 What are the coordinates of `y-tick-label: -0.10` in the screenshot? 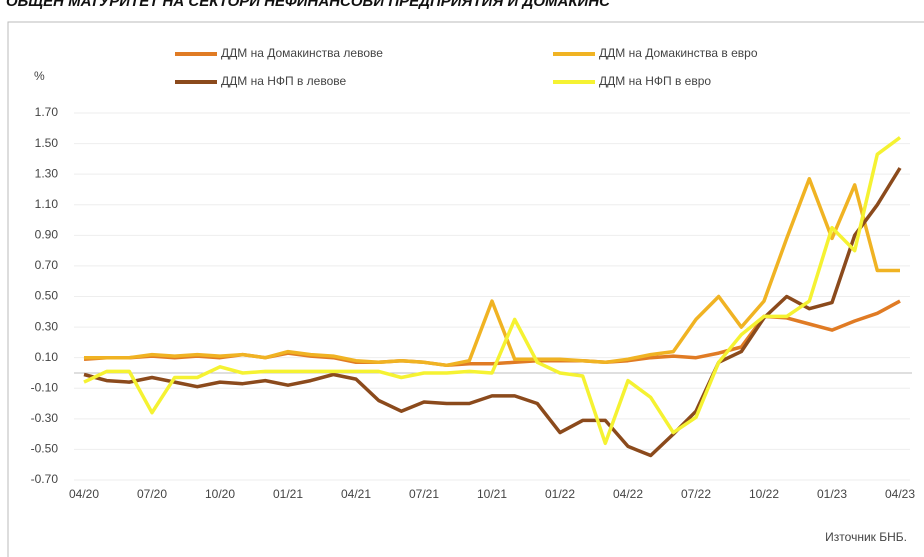 It's located at (45, 387).